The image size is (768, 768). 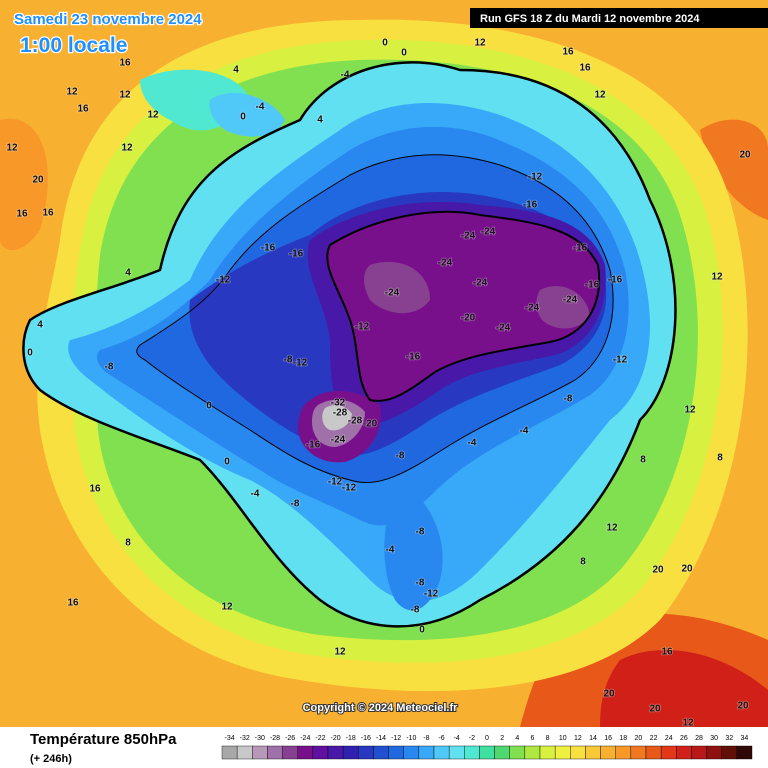 What do you see at coordinates (578, 738) in the screenshot?
I see `colorbar-label: 12` at bounding box center [578, 738].